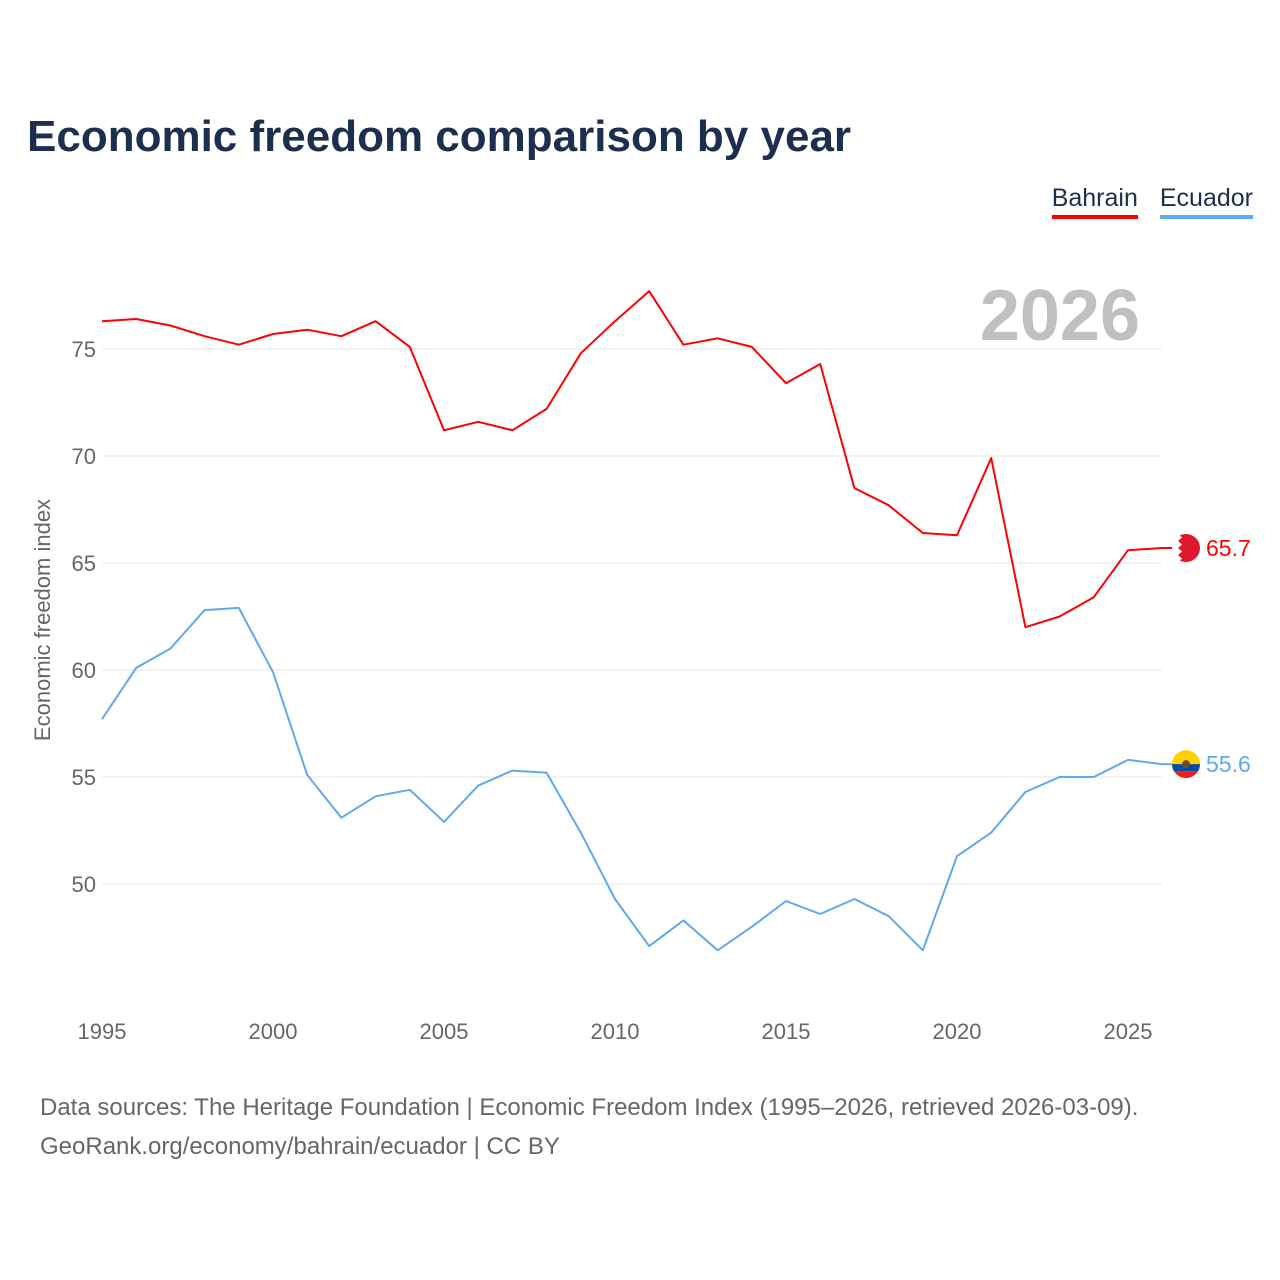  I want to click on y-tick-label: 55, so click(84, 777).